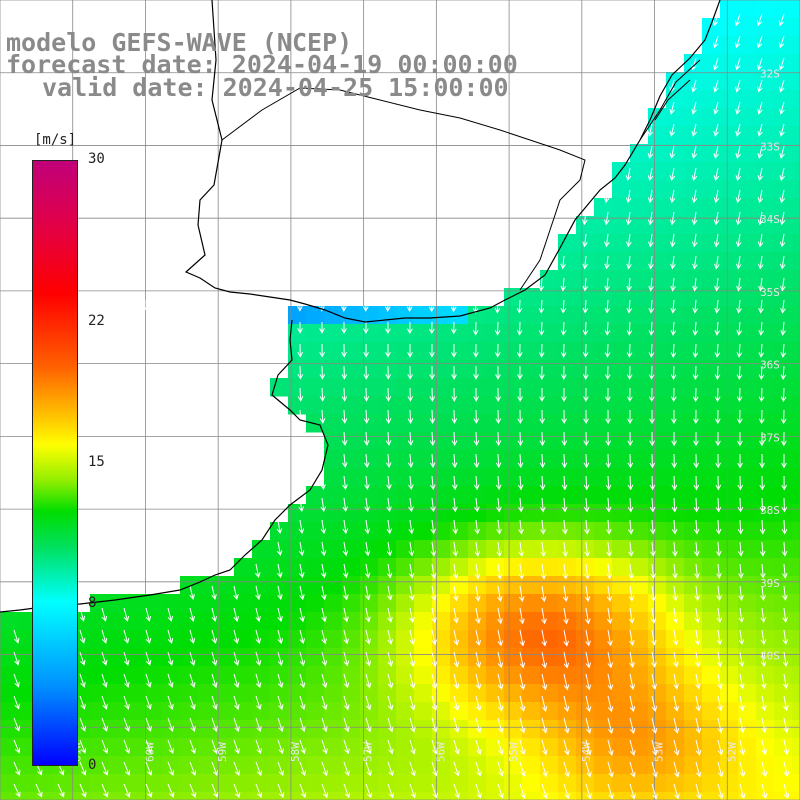 Image resolution: width=800 pixels, height=800 pixels. What do you see at coordinates (799, 752) in the screenshot?
I see `longitude-label: 51W` at bounding box center [799, 752].